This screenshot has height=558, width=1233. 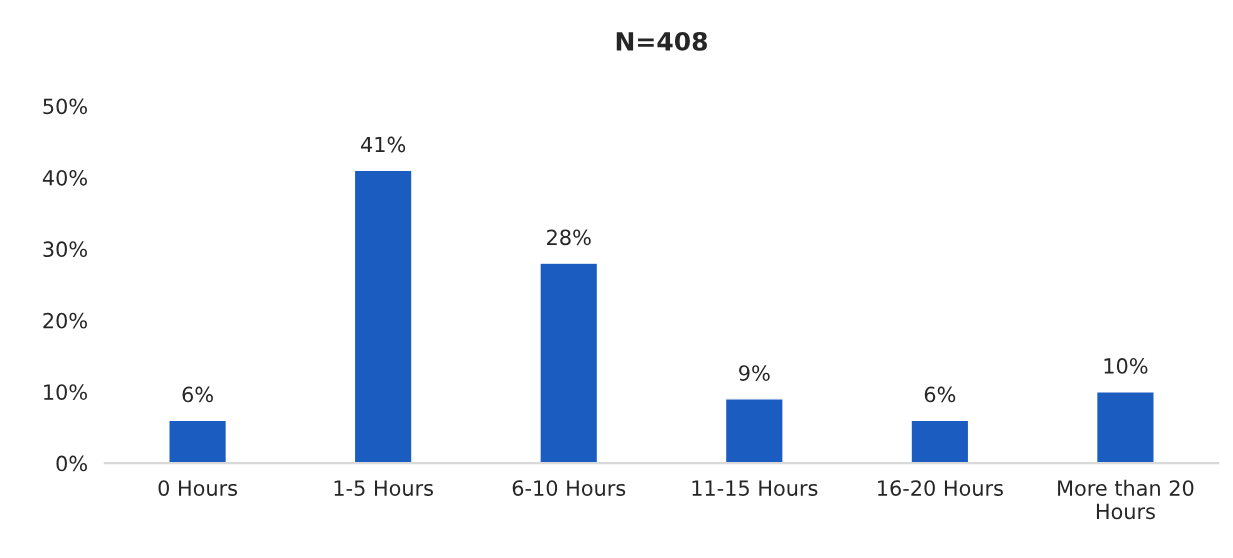 I want to click on data-label: 28%, so click(x=569, y=237).